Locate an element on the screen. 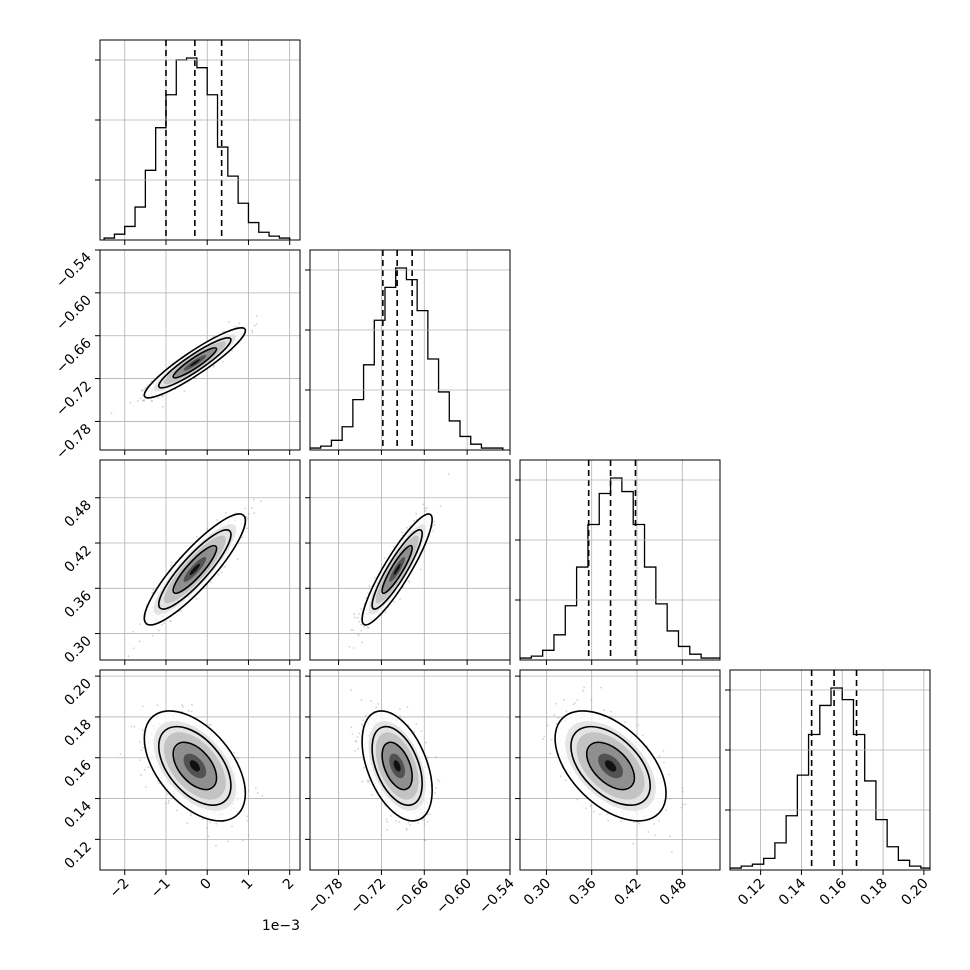  density-panel is located at coordinates (408, 562).